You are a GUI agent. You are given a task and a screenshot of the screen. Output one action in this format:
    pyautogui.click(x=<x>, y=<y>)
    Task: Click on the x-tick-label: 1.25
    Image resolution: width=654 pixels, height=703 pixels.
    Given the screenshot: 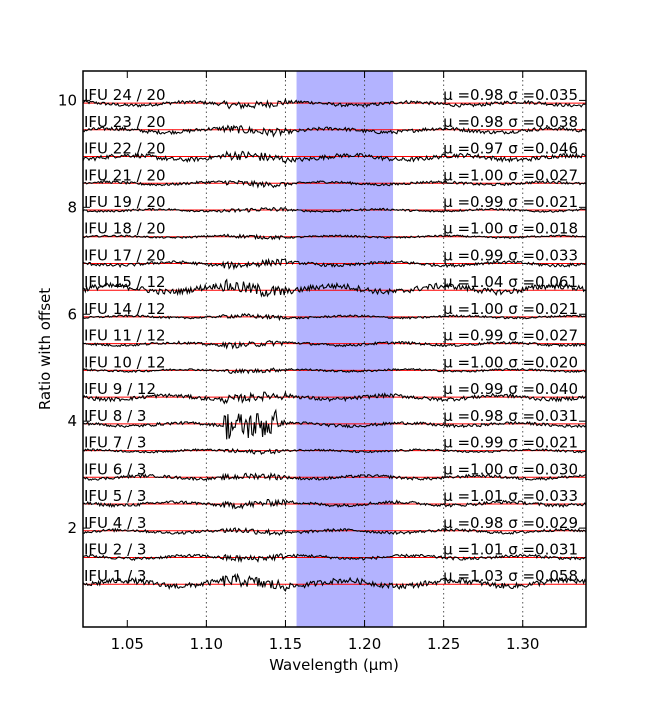 What is the action you would take?
    pyautogui.click(x=443, y=644)
    